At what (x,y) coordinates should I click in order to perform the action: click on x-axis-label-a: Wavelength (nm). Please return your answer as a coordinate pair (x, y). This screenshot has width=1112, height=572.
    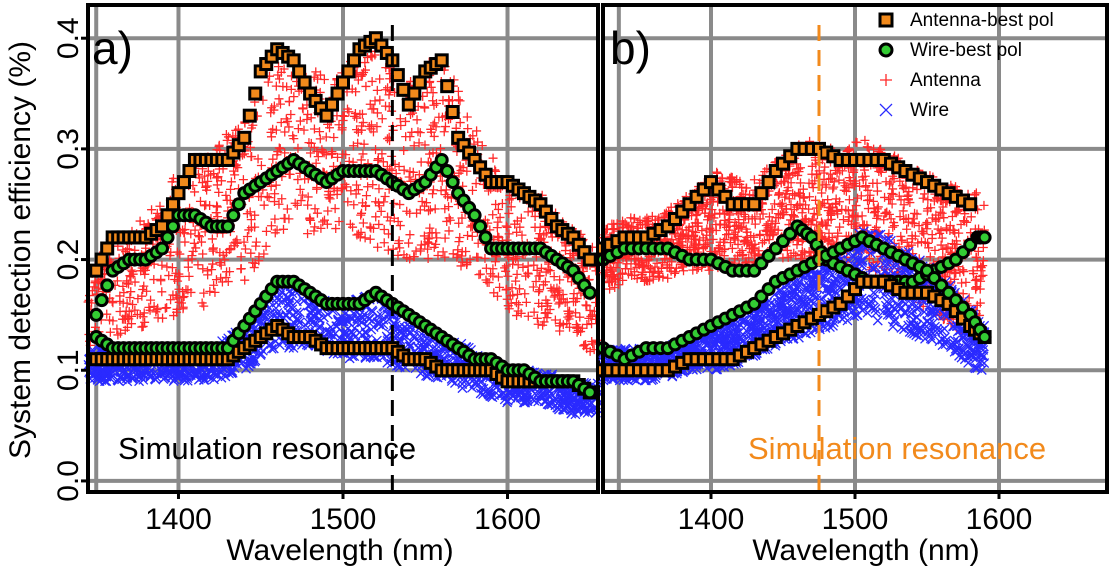
    Looking at the image, I should click on (339, 550).